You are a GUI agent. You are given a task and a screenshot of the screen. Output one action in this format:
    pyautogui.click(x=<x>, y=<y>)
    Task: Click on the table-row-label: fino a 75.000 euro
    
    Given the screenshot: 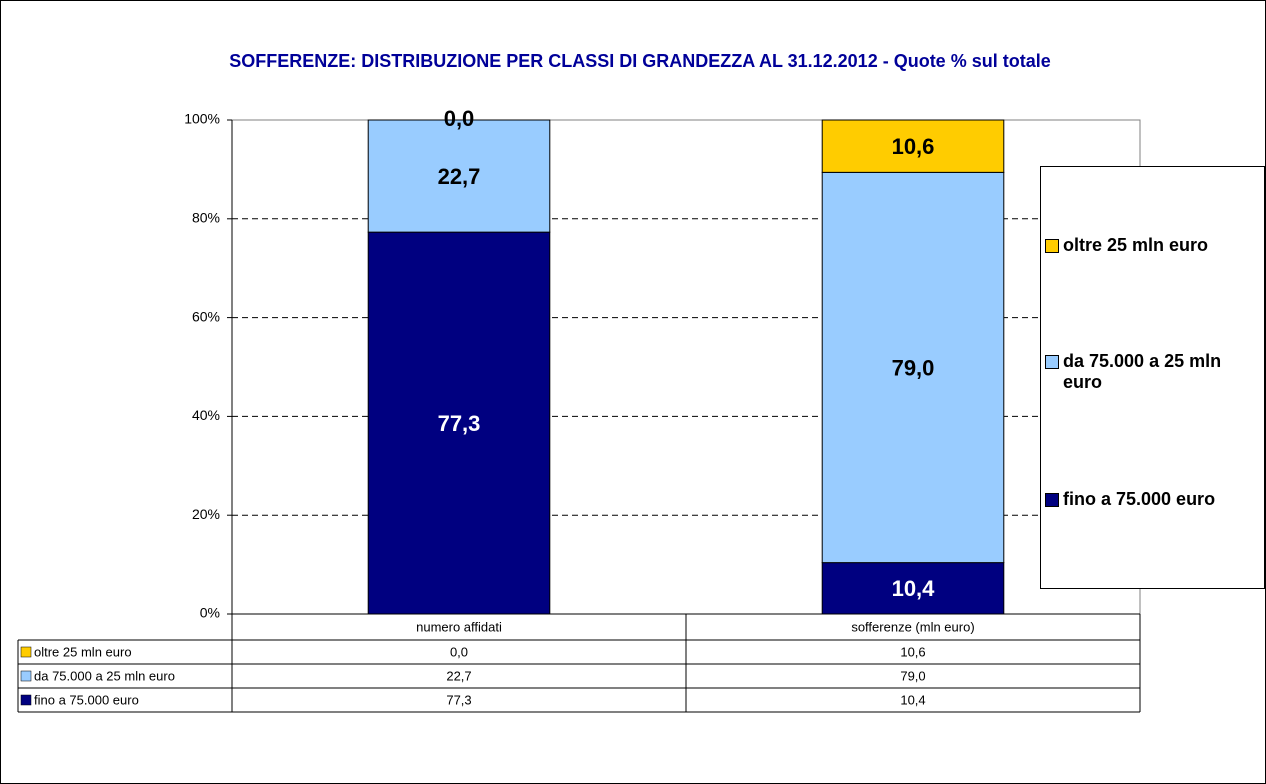 What is the action you would take?
    pyautogui.click(x=86, y=699)
    